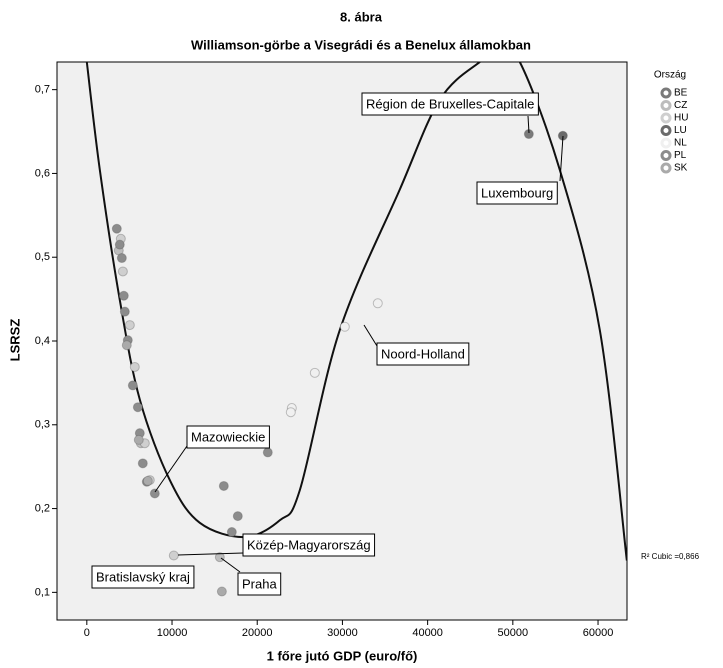  What do you see at coordinates (42, 341) in the screenshot?
I see `y-tick-label: 0,4` at bounding box center [42, 341].